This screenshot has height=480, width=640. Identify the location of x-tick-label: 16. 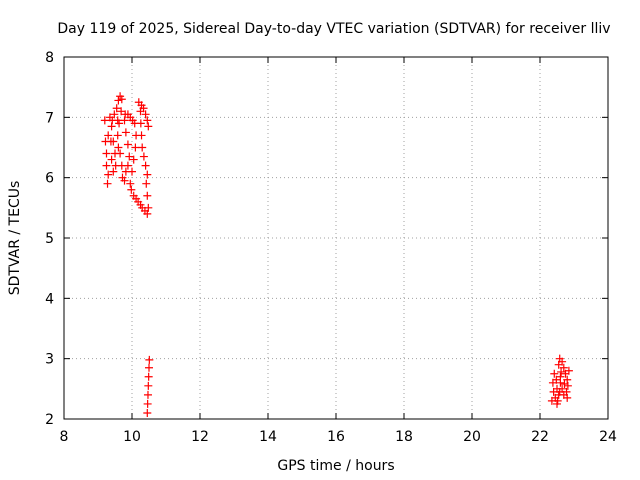
(336, 437).